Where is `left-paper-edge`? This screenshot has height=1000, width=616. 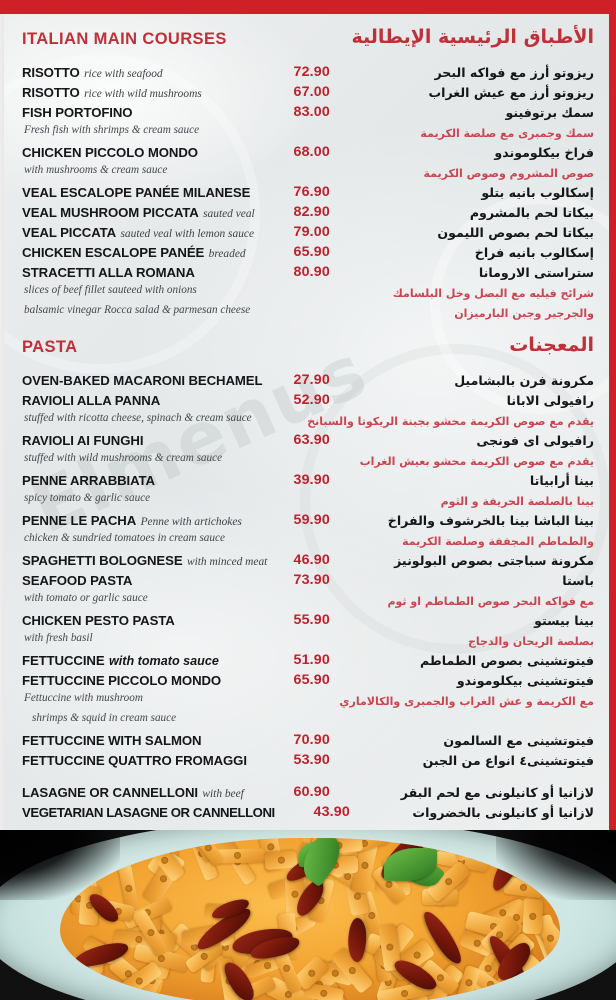 left-paper-edge is located at coordinates (2, 422).